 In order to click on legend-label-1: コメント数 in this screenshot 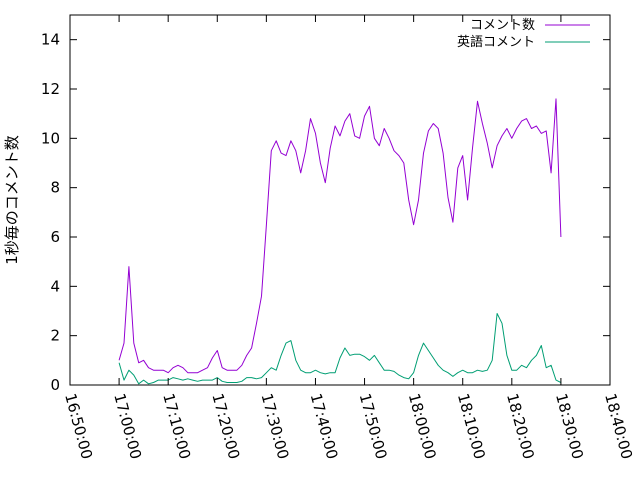, I will do `click(502, 25)`.